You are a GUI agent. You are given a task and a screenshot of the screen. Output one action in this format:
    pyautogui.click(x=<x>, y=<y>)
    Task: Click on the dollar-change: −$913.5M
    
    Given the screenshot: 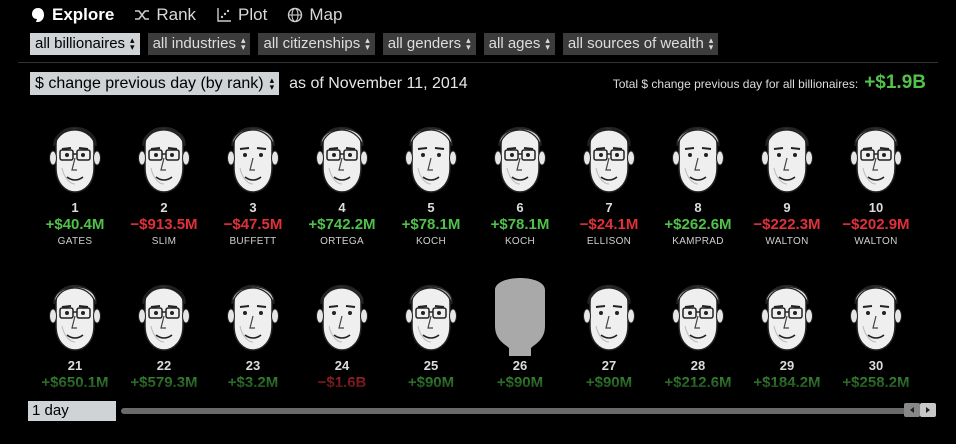 What is the action you would take?
    pyautogui.click(x=164, y=224)
    